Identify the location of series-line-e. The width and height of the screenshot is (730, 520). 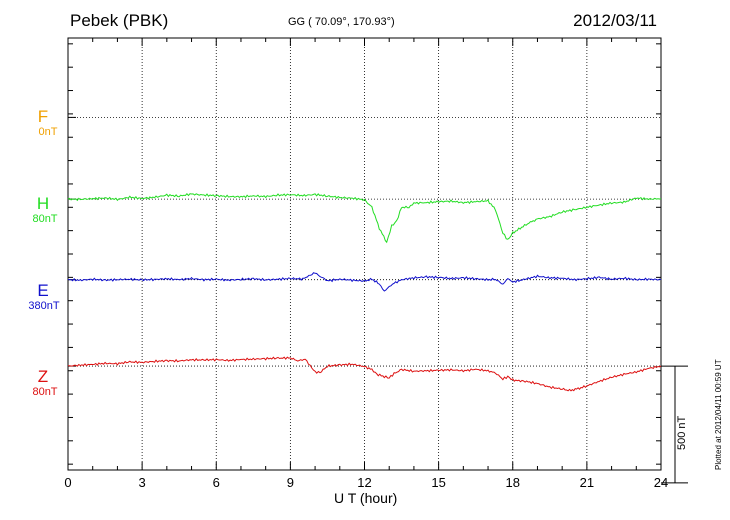
(364, 282).